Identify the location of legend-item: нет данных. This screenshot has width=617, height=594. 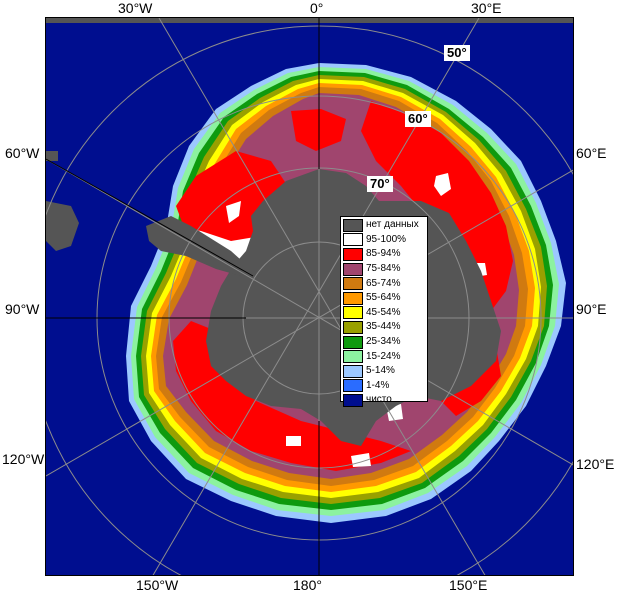
(384, 225).